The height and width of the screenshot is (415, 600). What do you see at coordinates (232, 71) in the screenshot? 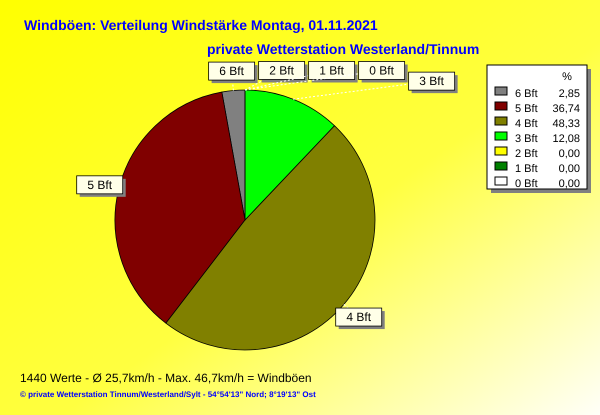
I see `slice-label: 6 Bft` at bounding box center [232, 71].